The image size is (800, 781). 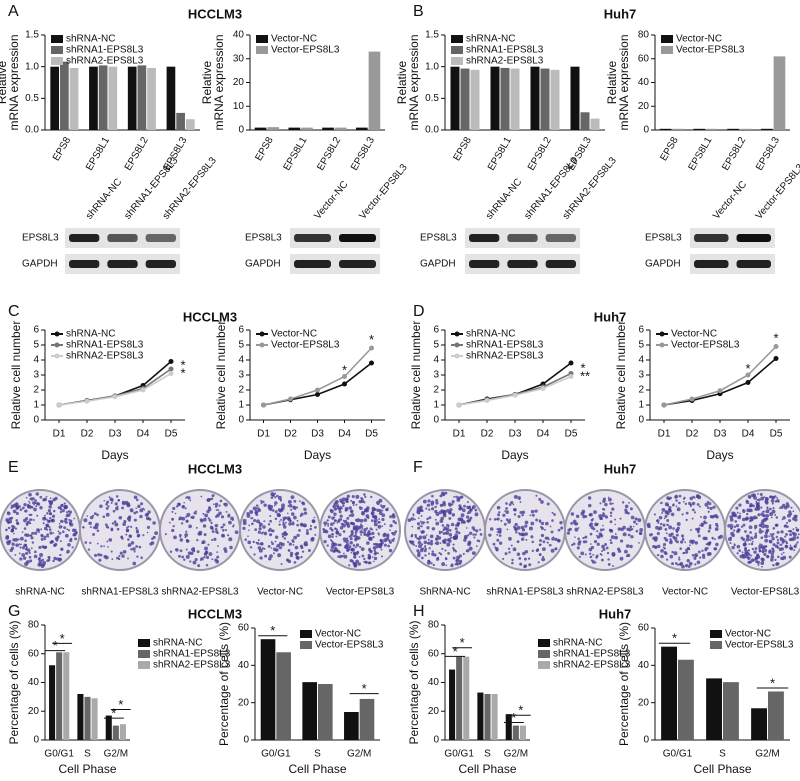 I want to click on x-tick-label: D5, so click(x=776, y=434).